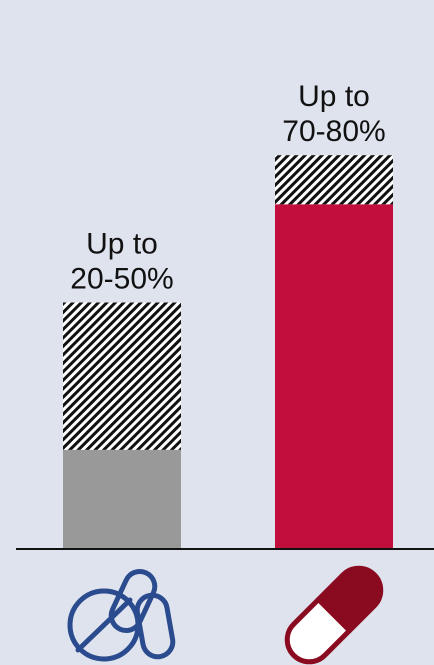 Image resolution: width=434 pixels, height=665 pixels. What do you see at coordinates (121, 279) in the screenshot?
I see `bar-1-label-line-2: 20-50%` at bounding box center [121, 279].